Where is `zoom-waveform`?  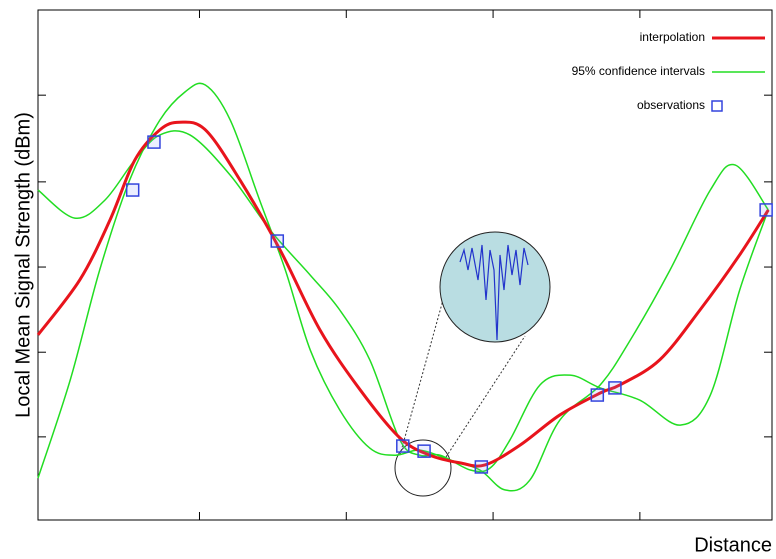
zoom-waveform is located at coordinates (494, 292).